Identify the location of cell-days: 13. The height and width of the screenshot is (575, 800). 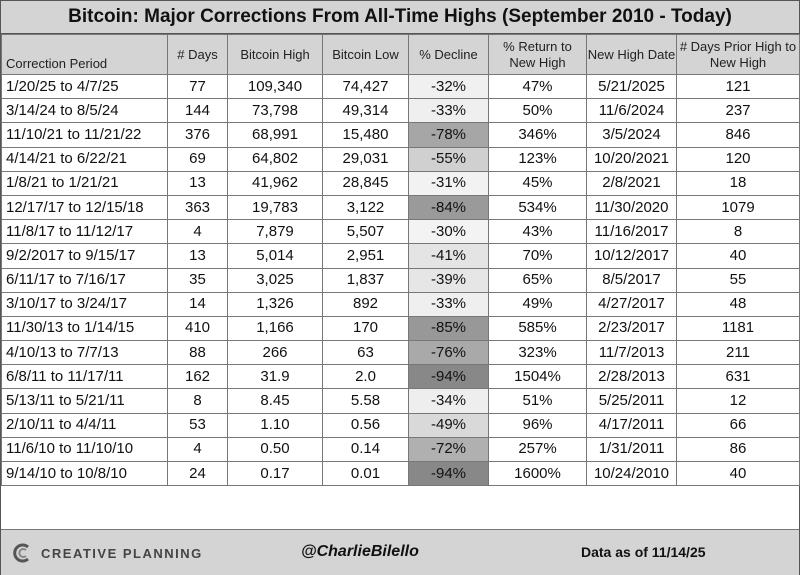
(197, 256).